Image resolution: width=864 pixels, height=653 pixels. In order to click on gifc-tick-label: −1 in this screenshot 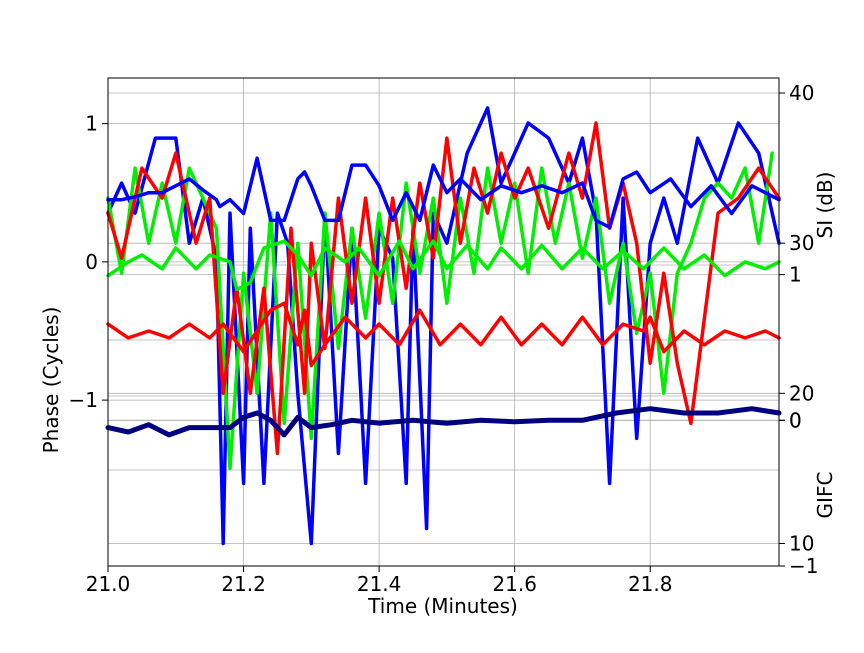, I will do `click(803, 566)`.